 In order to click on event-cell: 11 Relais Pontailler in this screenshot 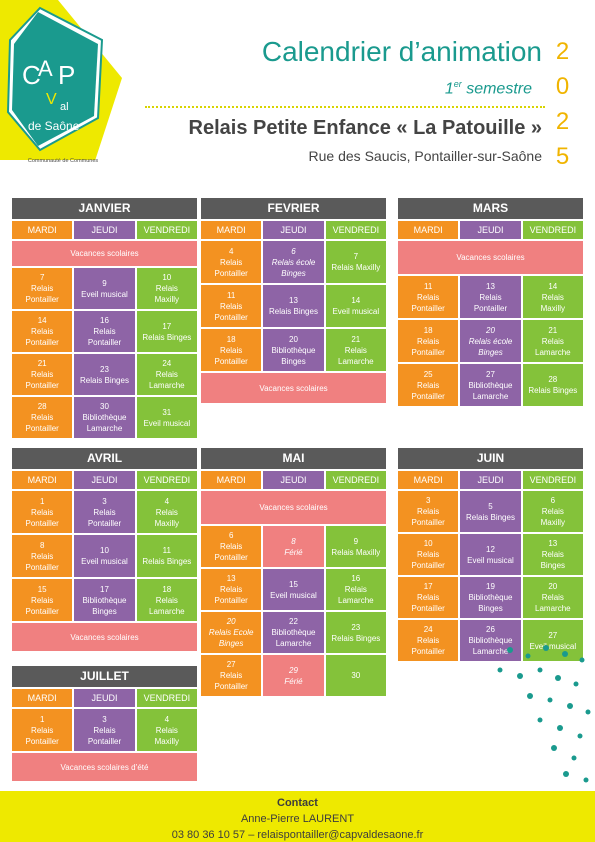, I will do `click(231, 306)`.